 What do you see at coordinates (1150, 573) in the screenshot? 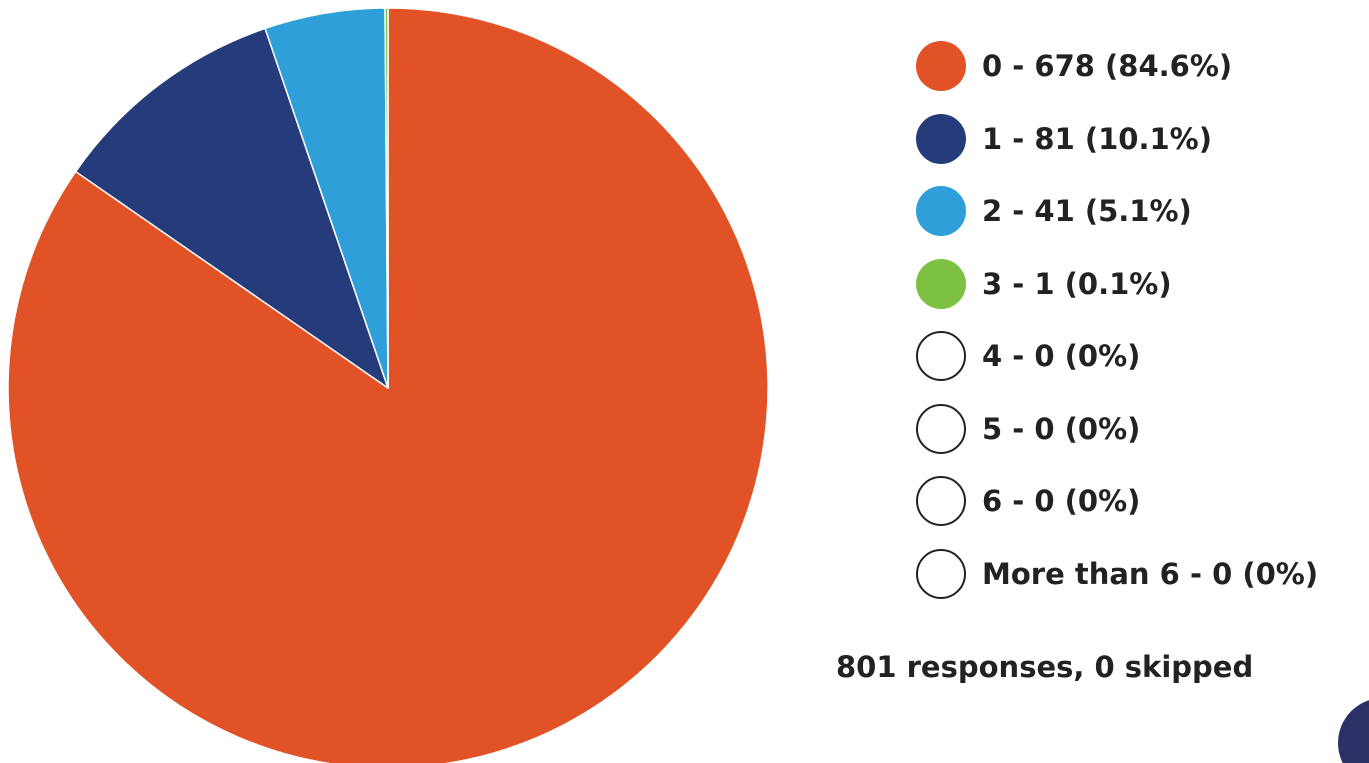
I see `legend-label: More than 6 - 0 (0%)` at bounding box center [1150, 573].